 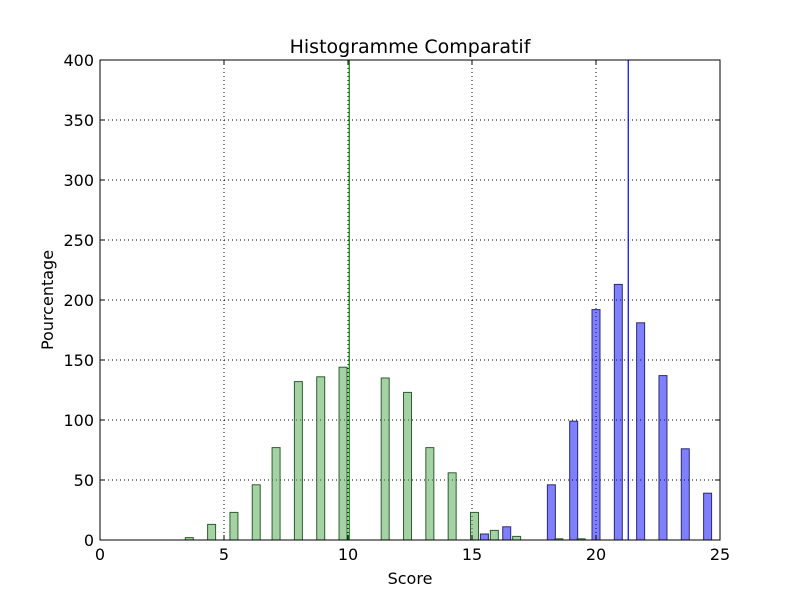 I want to click on y-tick-label: 150, so click(x=78, y=360).